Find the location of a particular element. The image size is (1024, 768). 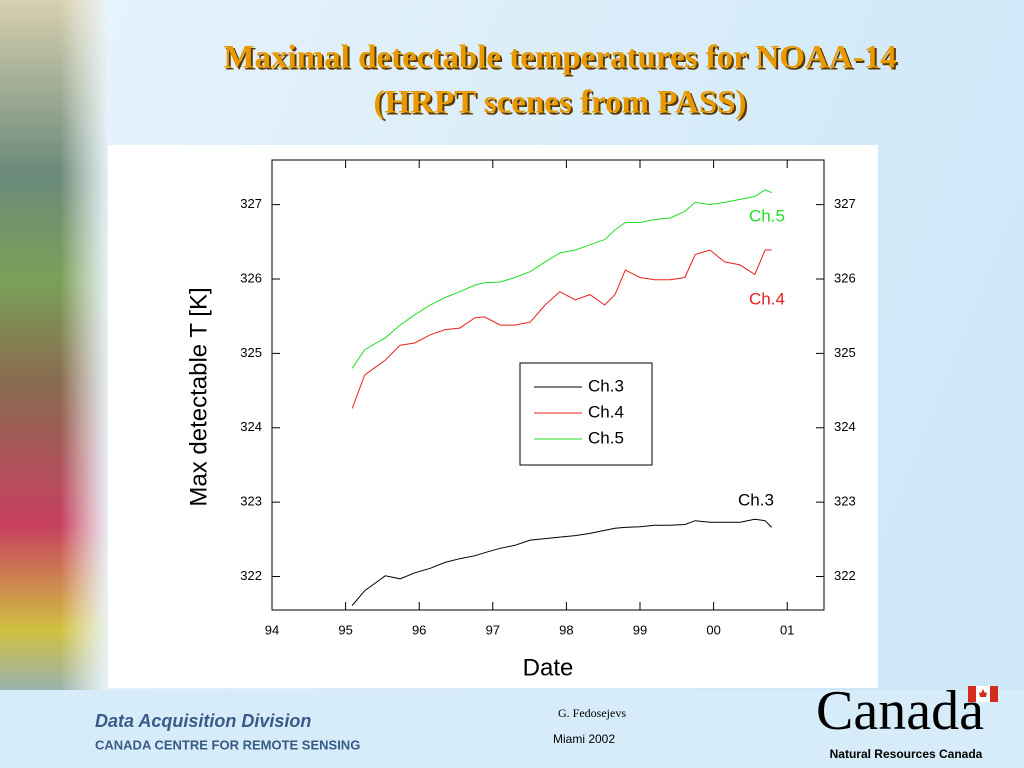

canada-flag is located at coordinates (983, 694).